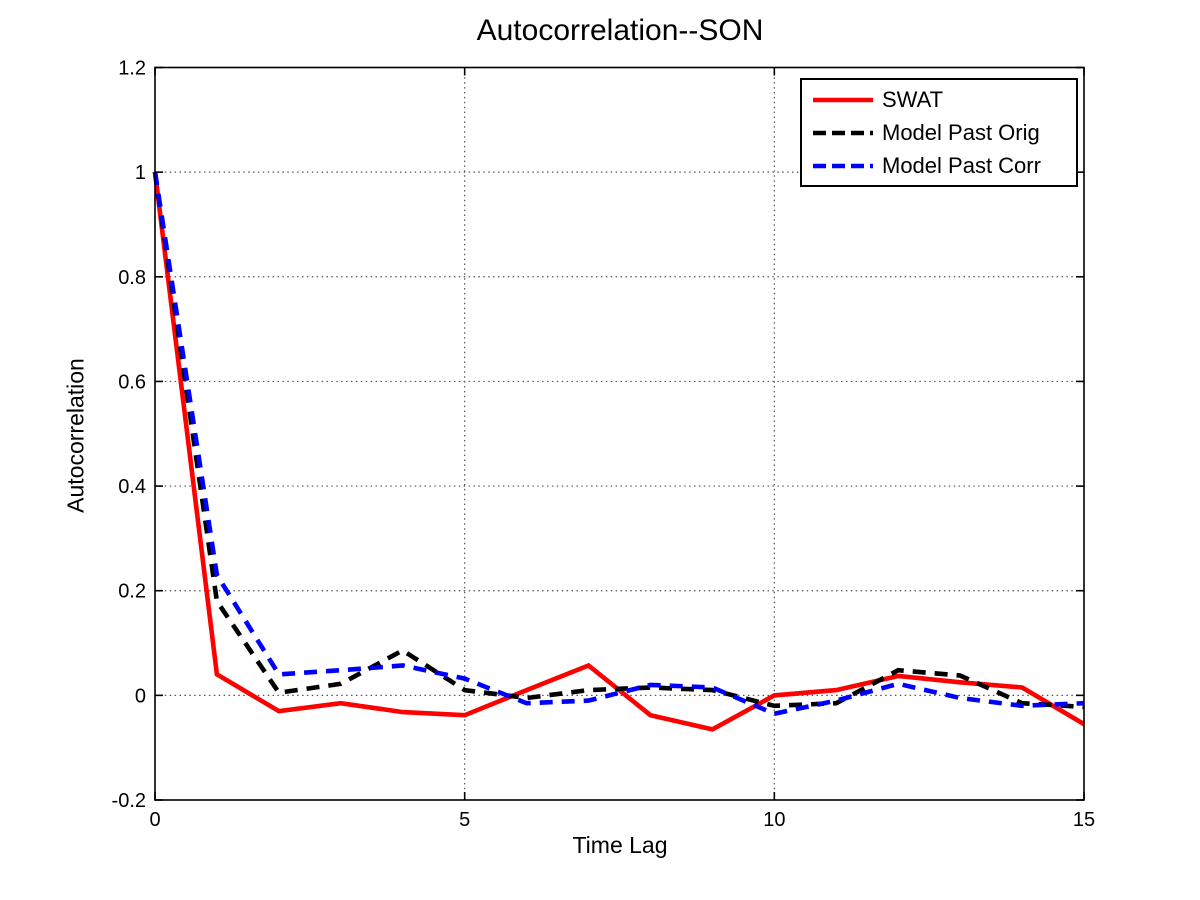  Describe the element at coordinates (913, 99) in the screenshot. I see `legend-label: SWAT` at that location.